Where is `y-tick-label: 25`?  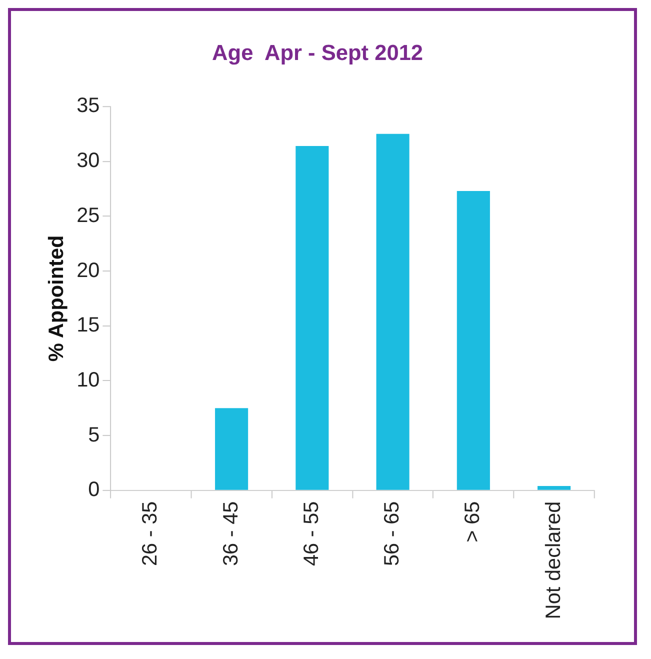
y-tick-label: 25 is located at coordinates (88, 215).